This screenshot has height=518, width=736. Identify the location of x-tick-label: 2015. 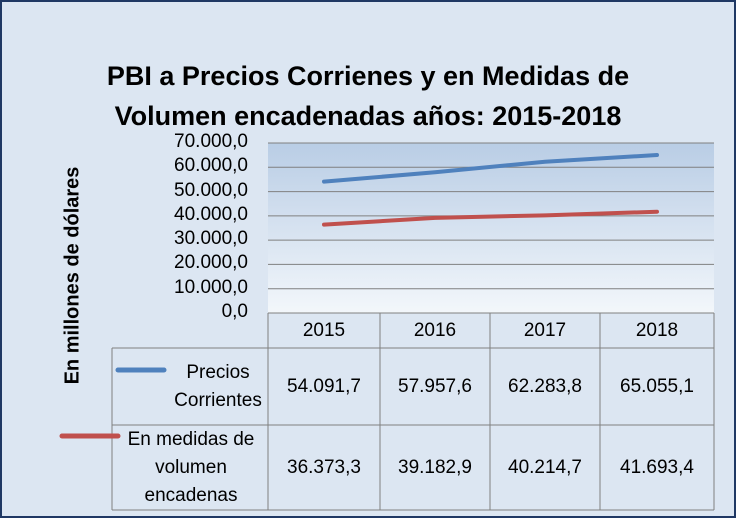
(324, 330).